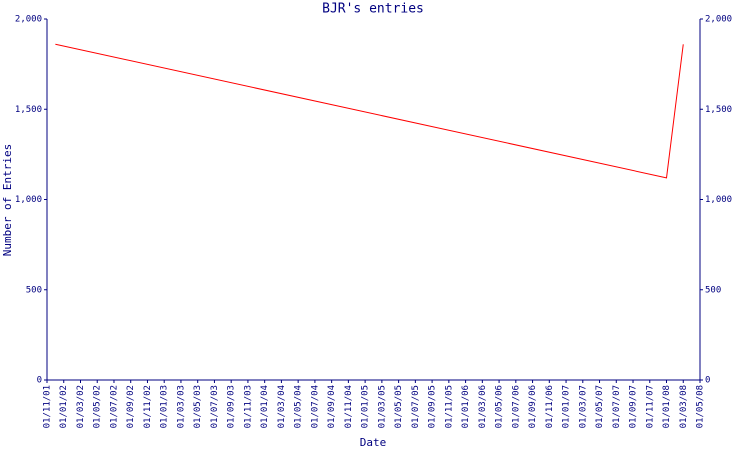 This screenshot has height=450, width=750. I want to click on x-tick-label: 01/05/08, so click(701, 406).